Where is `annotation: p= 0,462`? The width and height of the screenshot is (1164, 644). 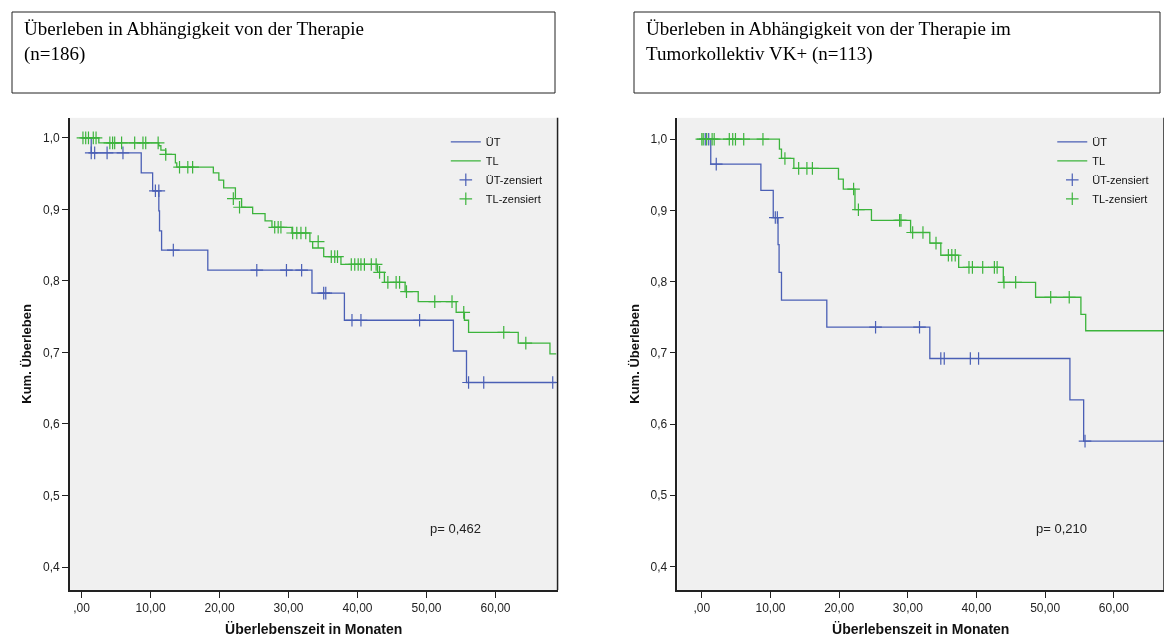 annotation: p= 0,462 is located at coordinates (455, 528).